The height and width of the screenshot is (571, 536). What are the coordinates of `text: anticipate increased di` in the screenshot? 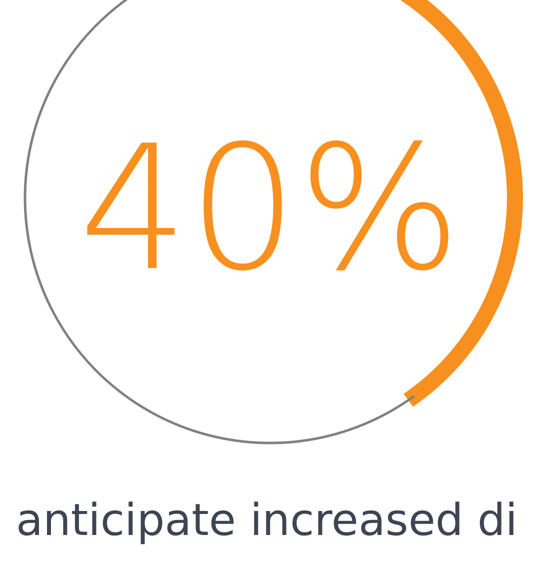 It's located at (267, 520).